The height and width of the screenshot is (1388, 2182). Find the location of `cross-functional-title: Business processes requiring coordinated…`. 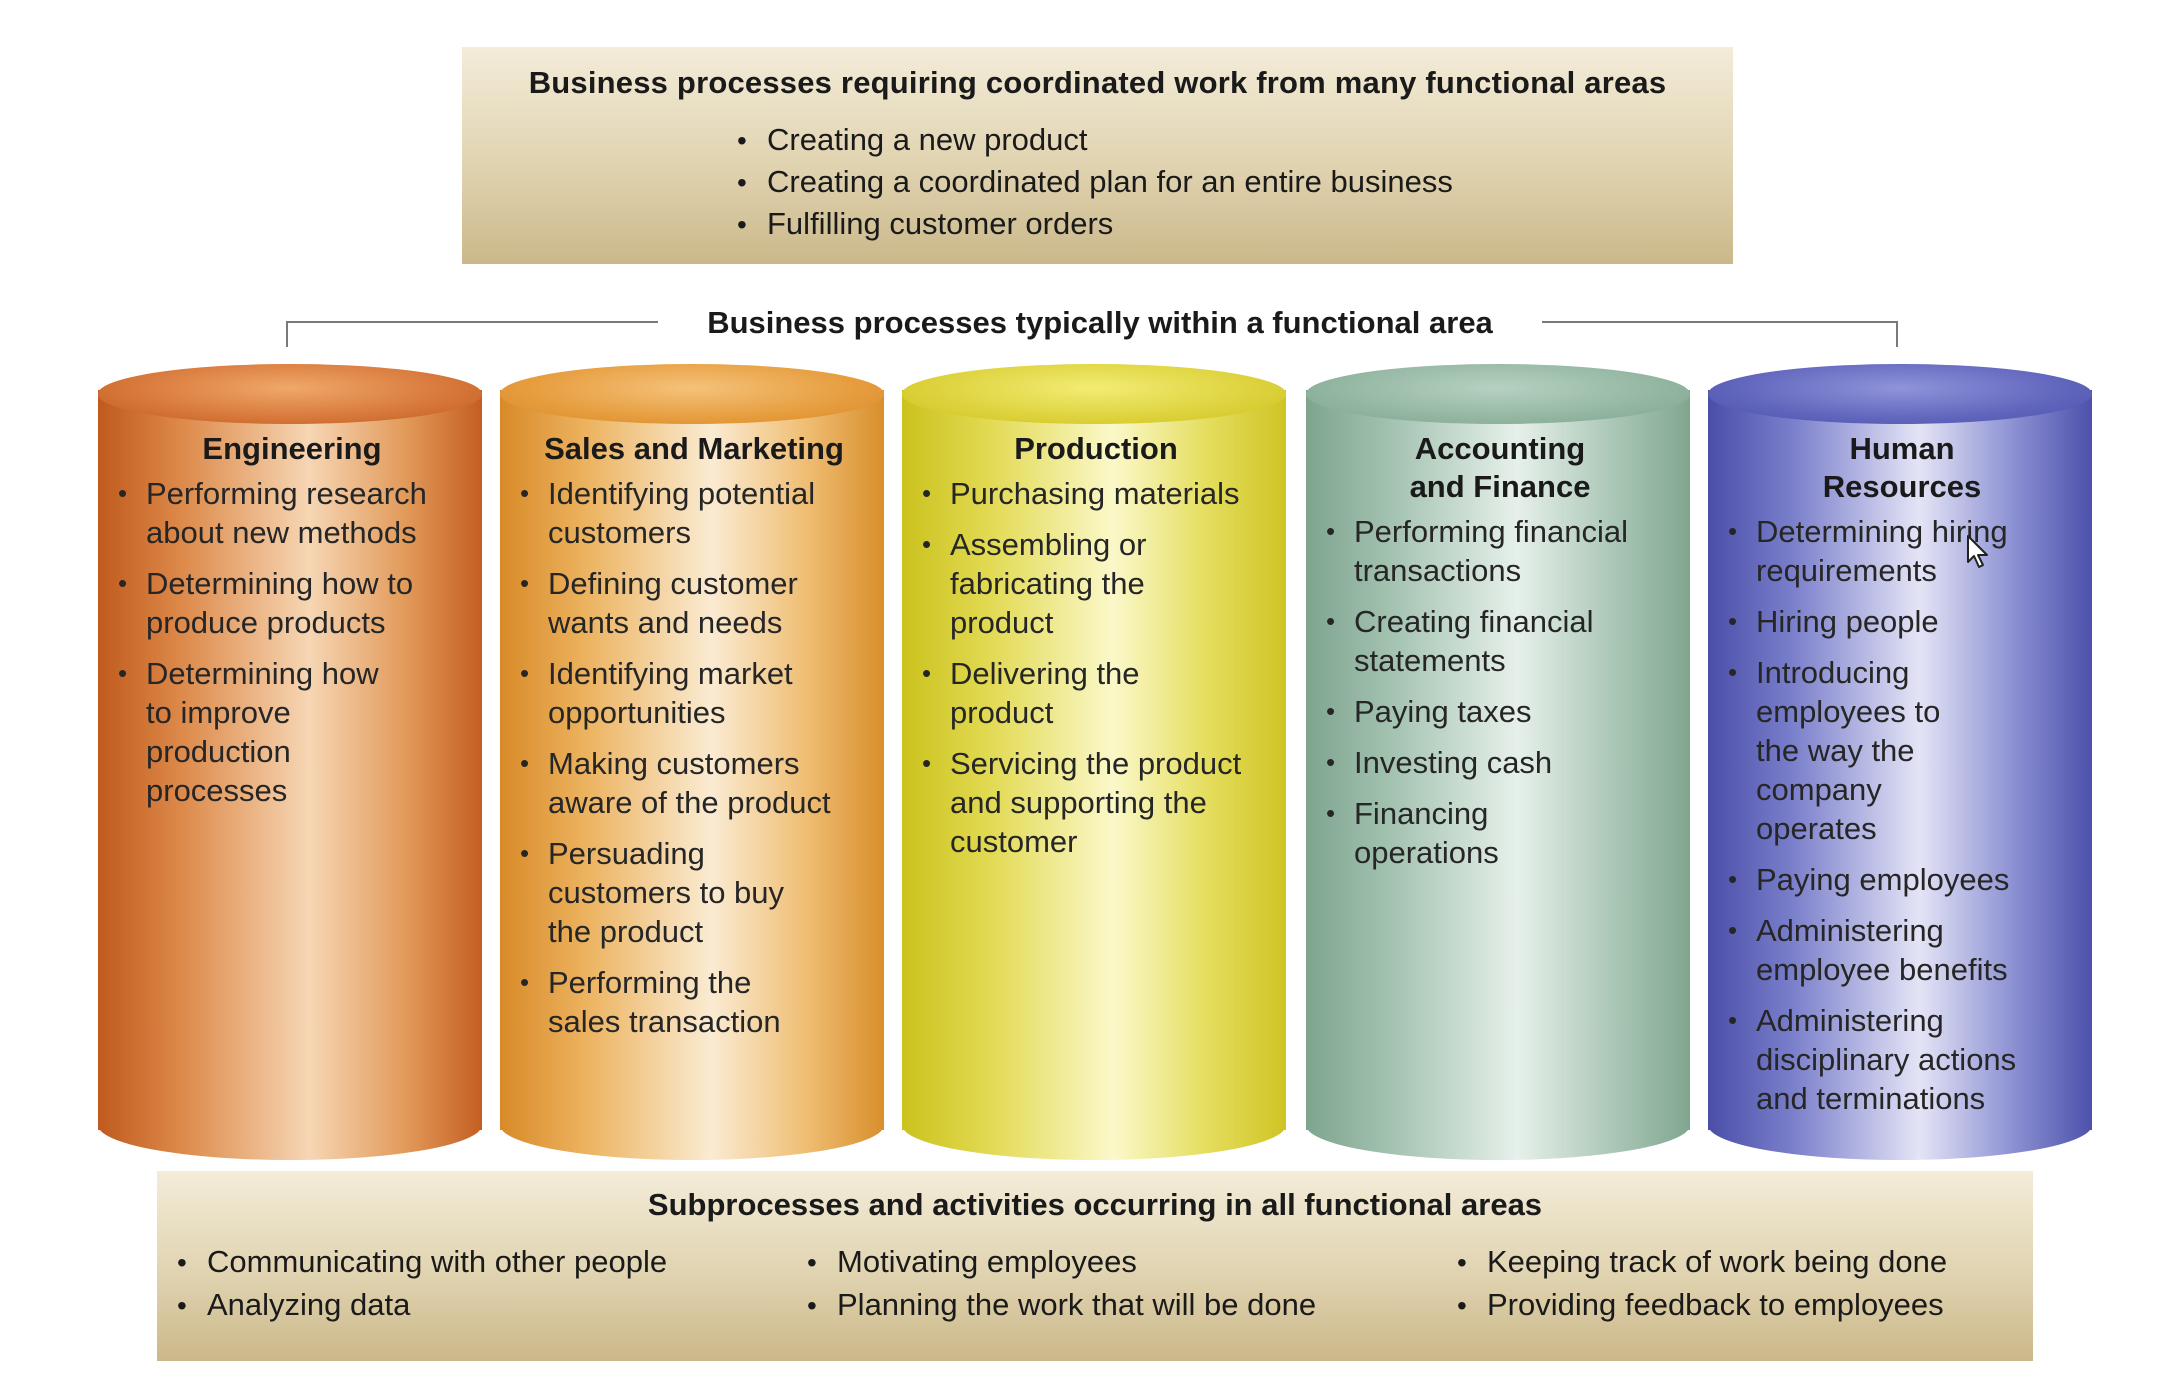

cross-functional-title: Business processes requiring coordinated… is located at coordinates (1097, 82).